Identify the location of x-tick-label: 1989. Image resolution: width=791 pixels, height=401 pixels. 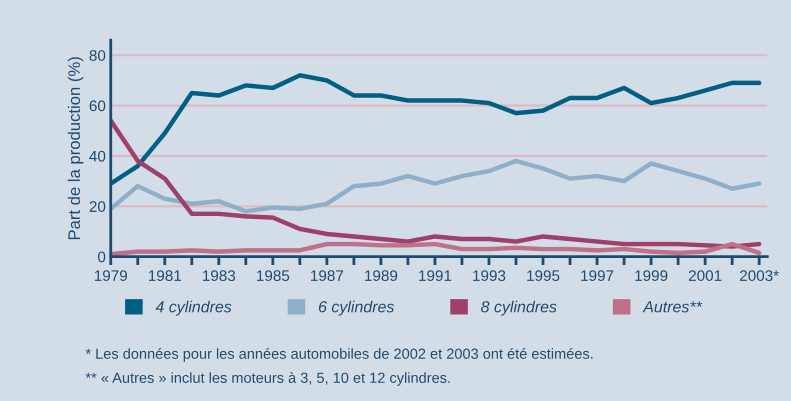
(381, 276).